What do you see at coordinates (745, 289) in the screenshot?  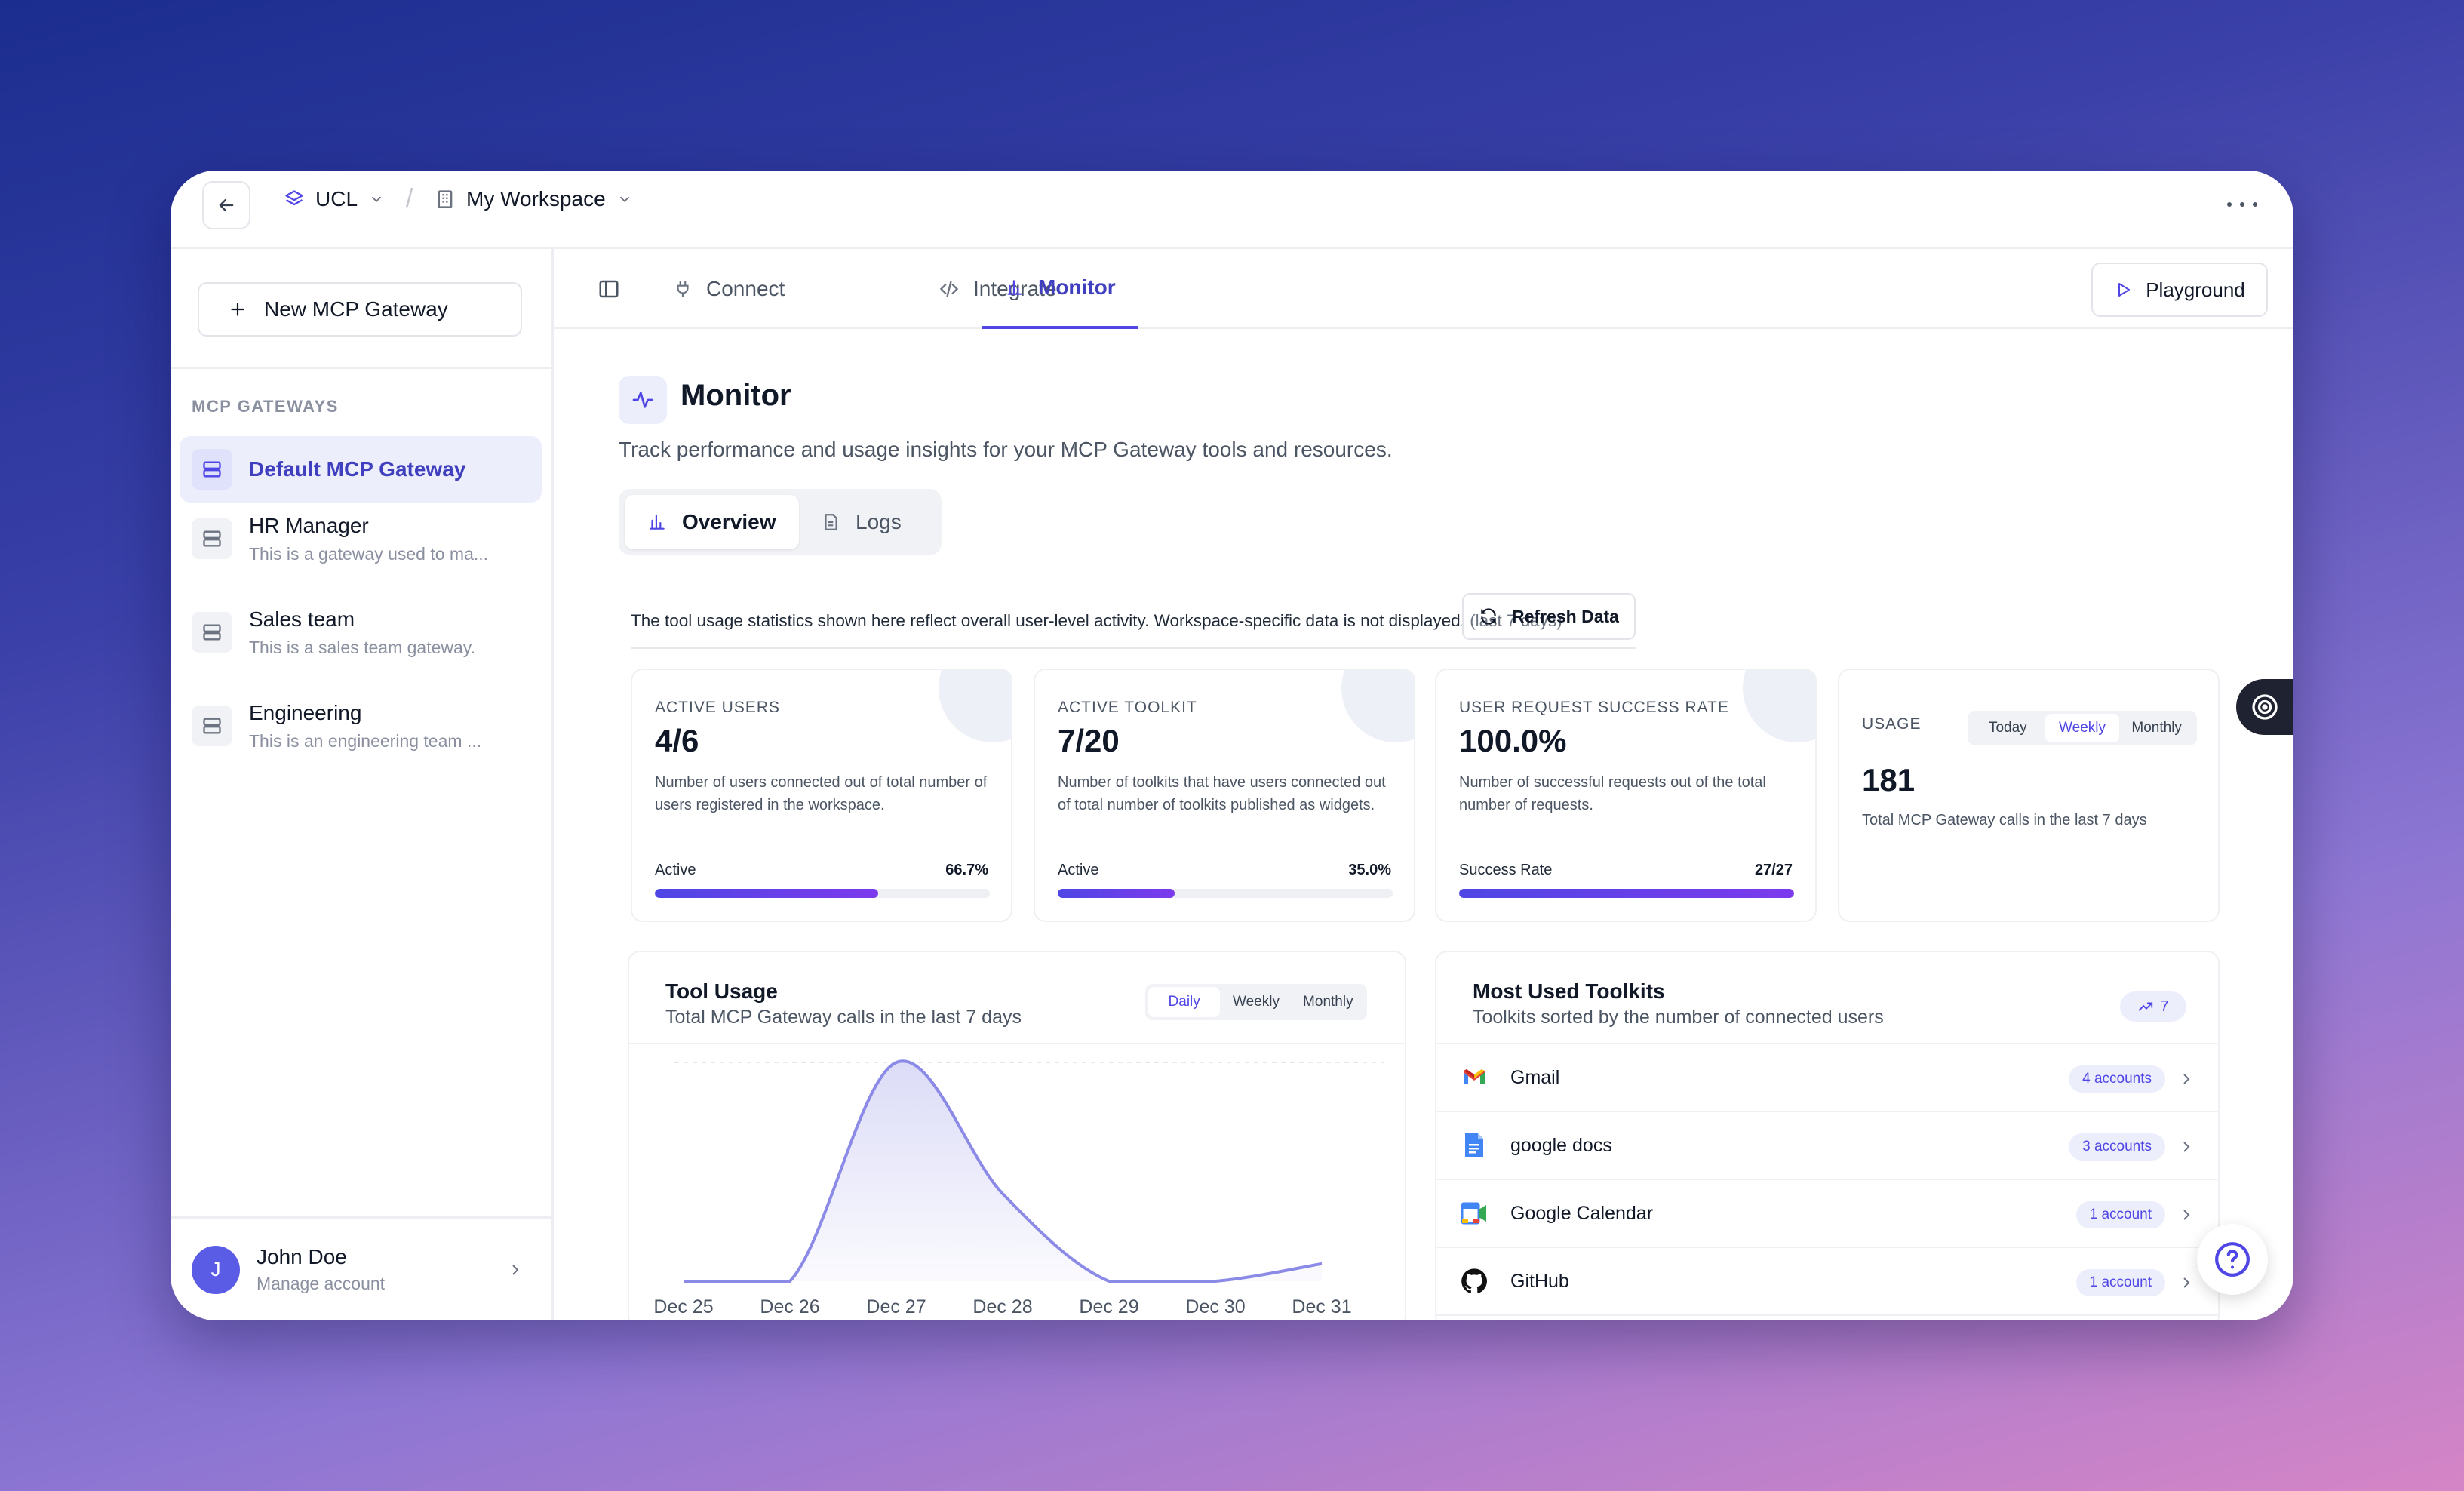 I see `tab-label: Connect` at bounding box center [745, 289].